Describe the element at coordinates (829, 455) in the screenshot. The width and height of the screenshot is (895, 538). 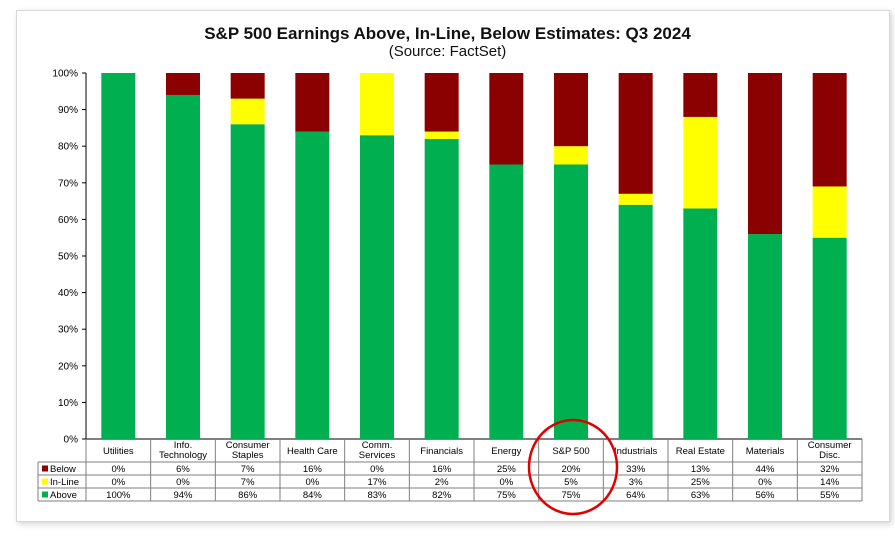
I see `x-tick-label: Disc.` at that location.